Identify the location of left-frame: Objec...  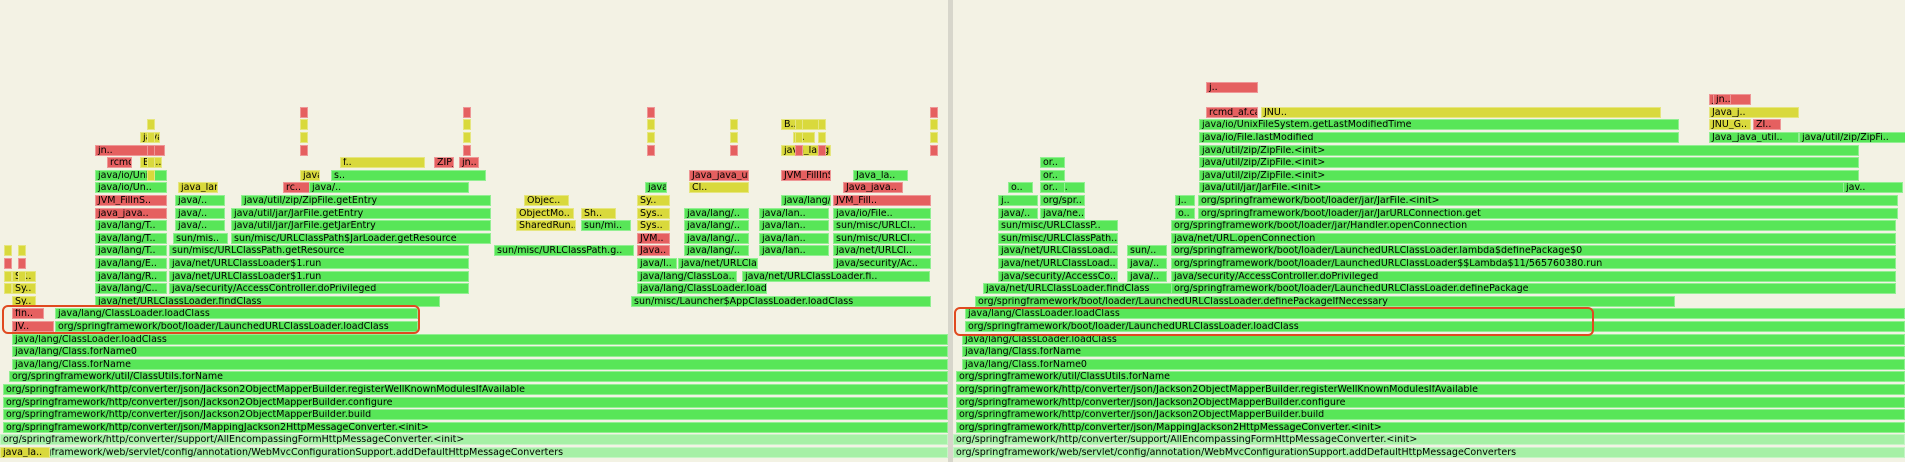
(546, 200).